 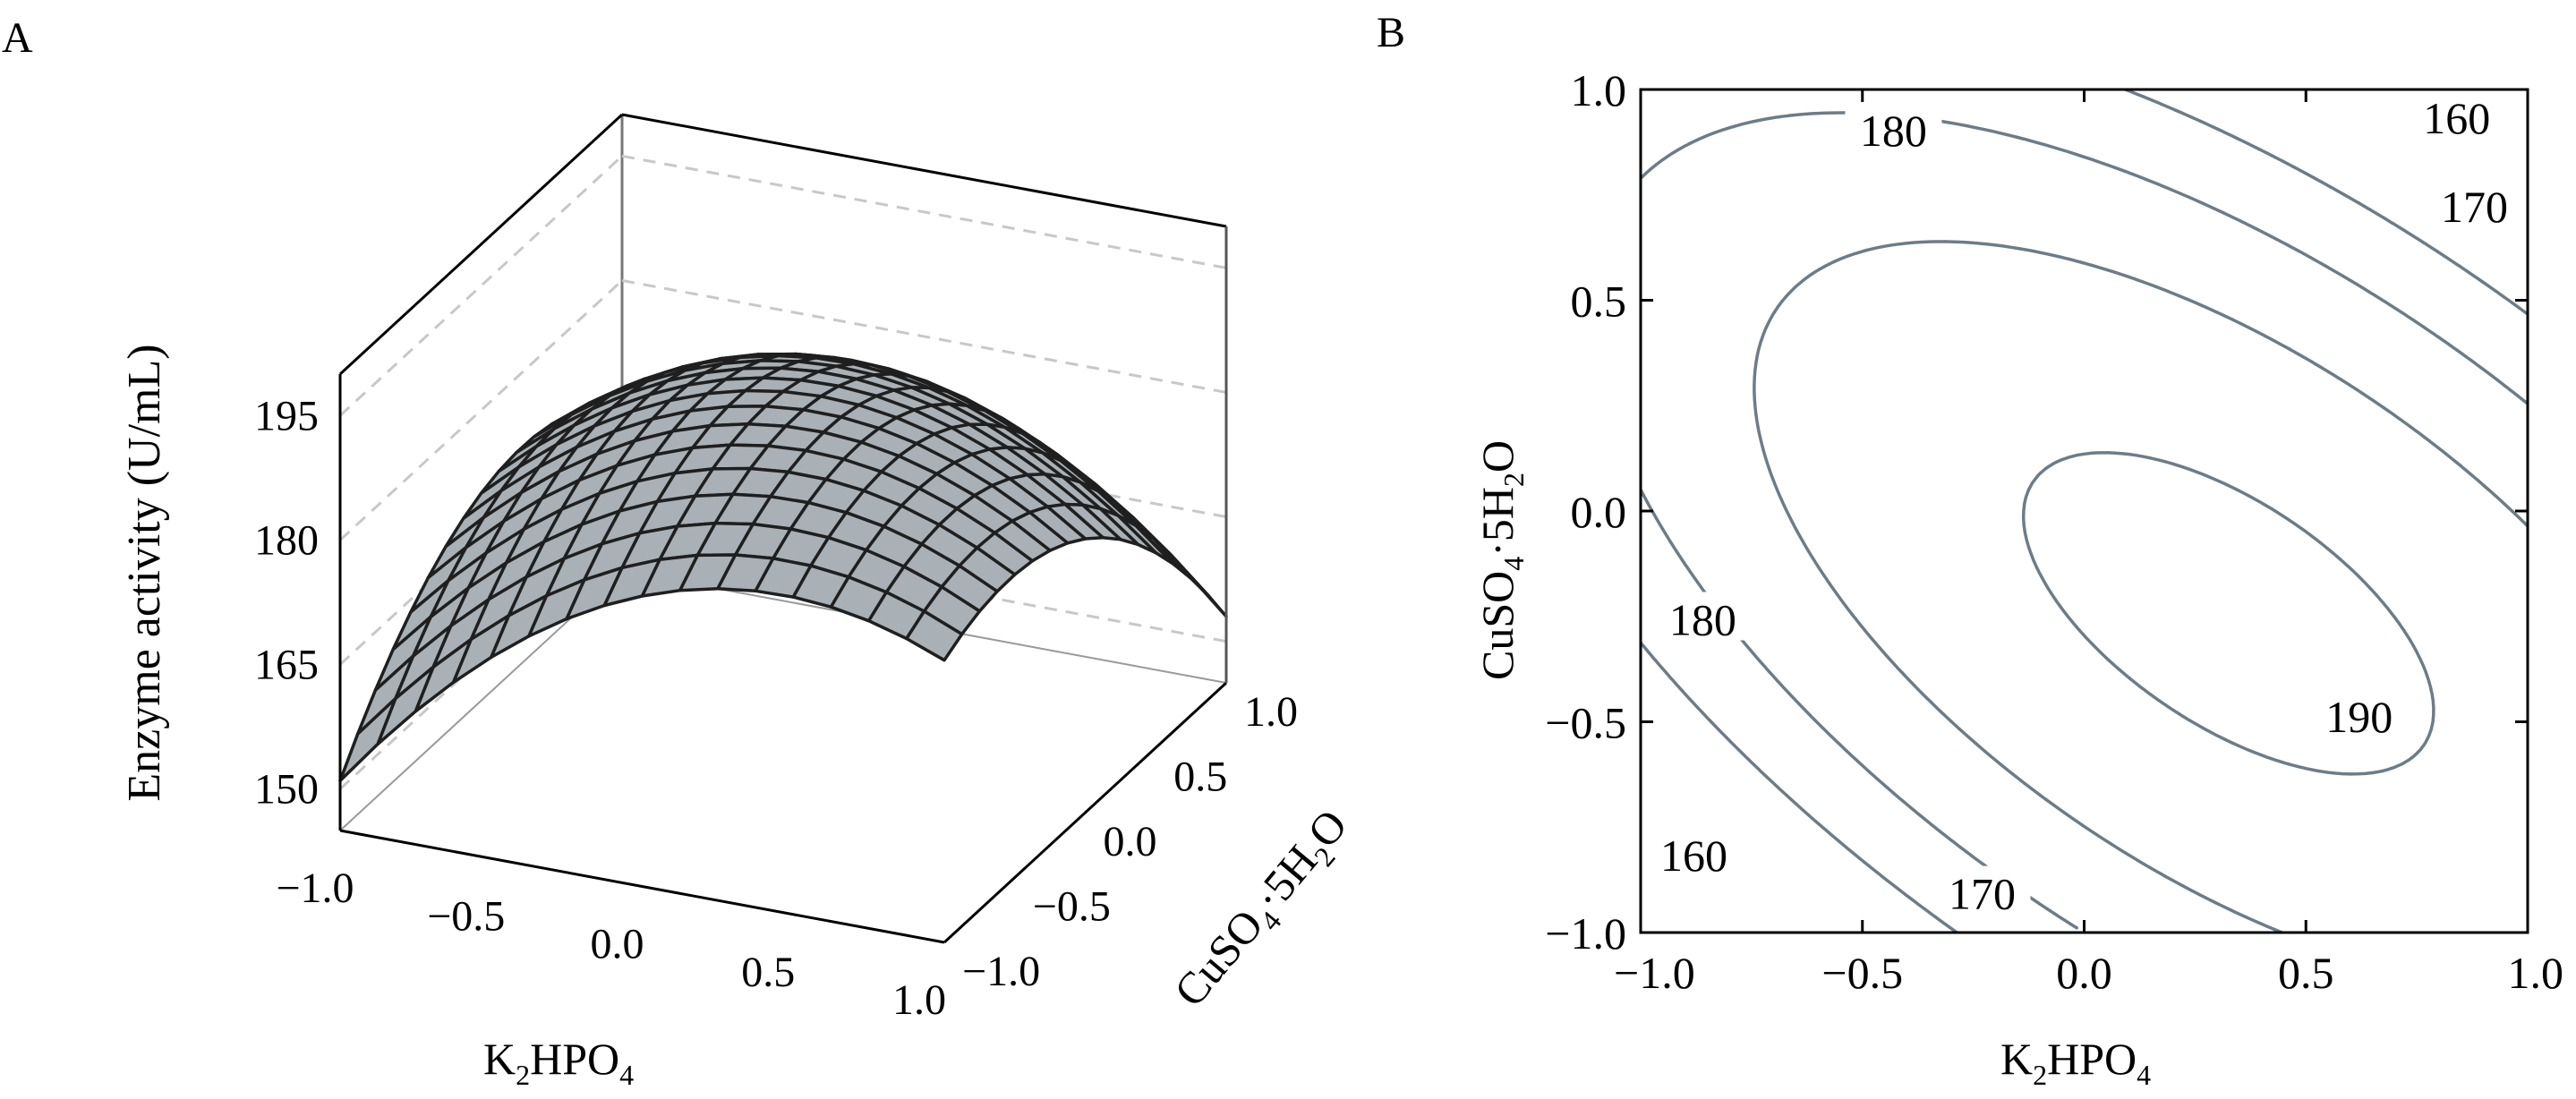 I want to click on top-left-edge, so click(x=481, y=244).